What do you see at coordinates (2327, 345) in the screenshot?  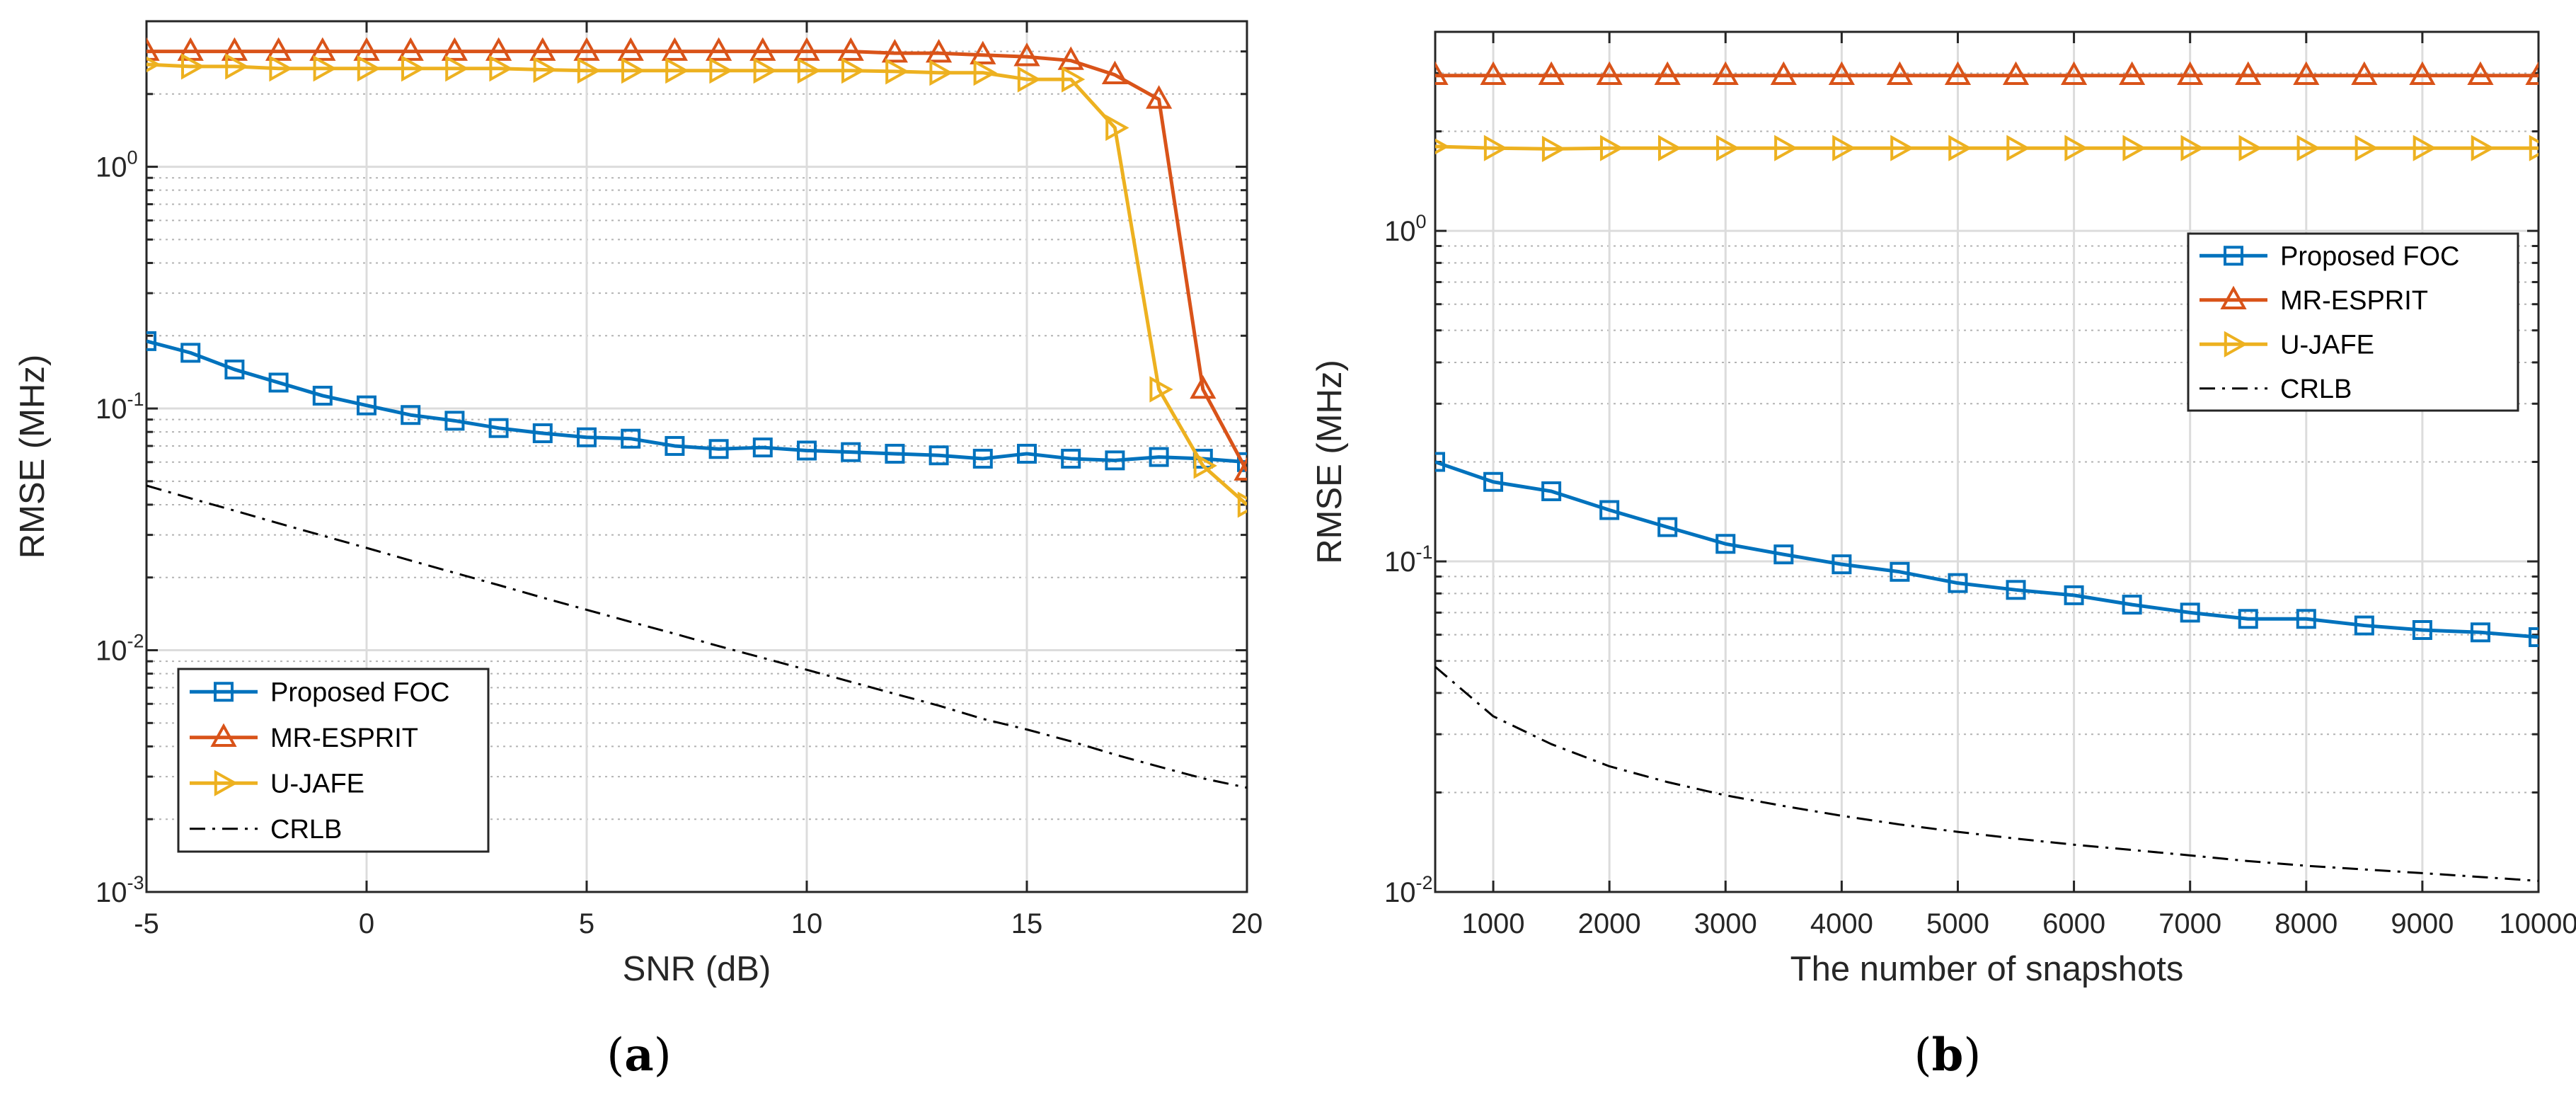 I see `legend-entry: U-JAFE` at bounding box center [2327, 345].